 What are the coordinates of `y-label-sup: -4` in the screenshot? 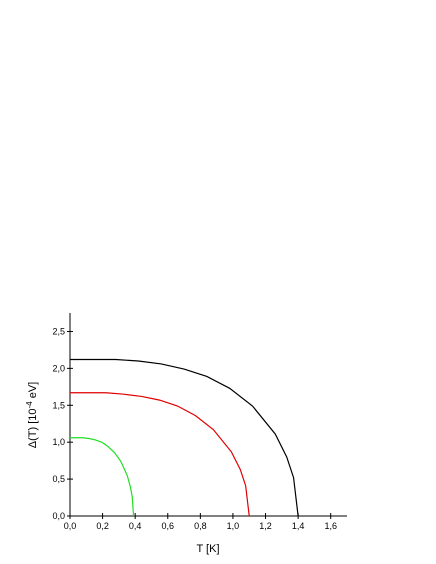 It's located at (29, 405).